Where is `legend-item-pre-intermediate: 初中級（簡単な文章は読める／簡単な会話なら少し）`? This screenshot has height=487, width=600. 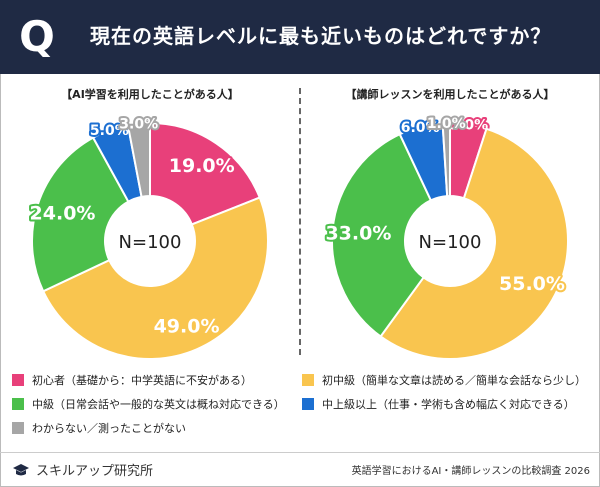
legend-item-pre-intermediate: 初中級（簡単な文章は読める／簡単な会話なら少し） is located at coordinates (444, 380).